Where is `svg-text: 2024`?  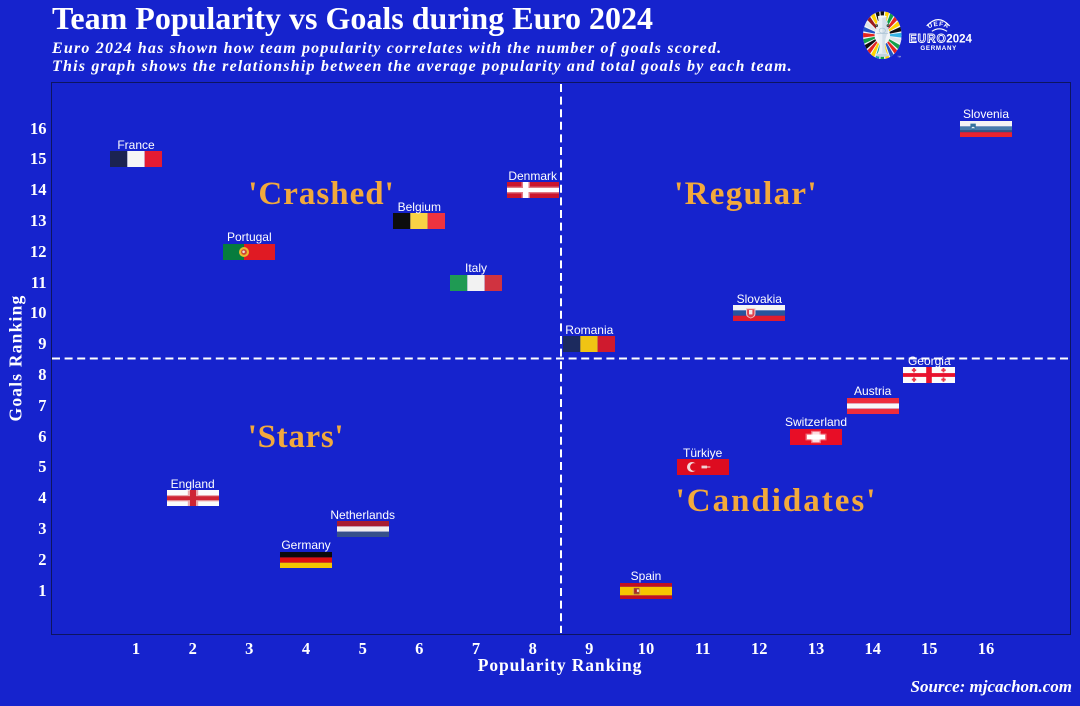
svg-text: 2024 is located at coordinates (959, 40).